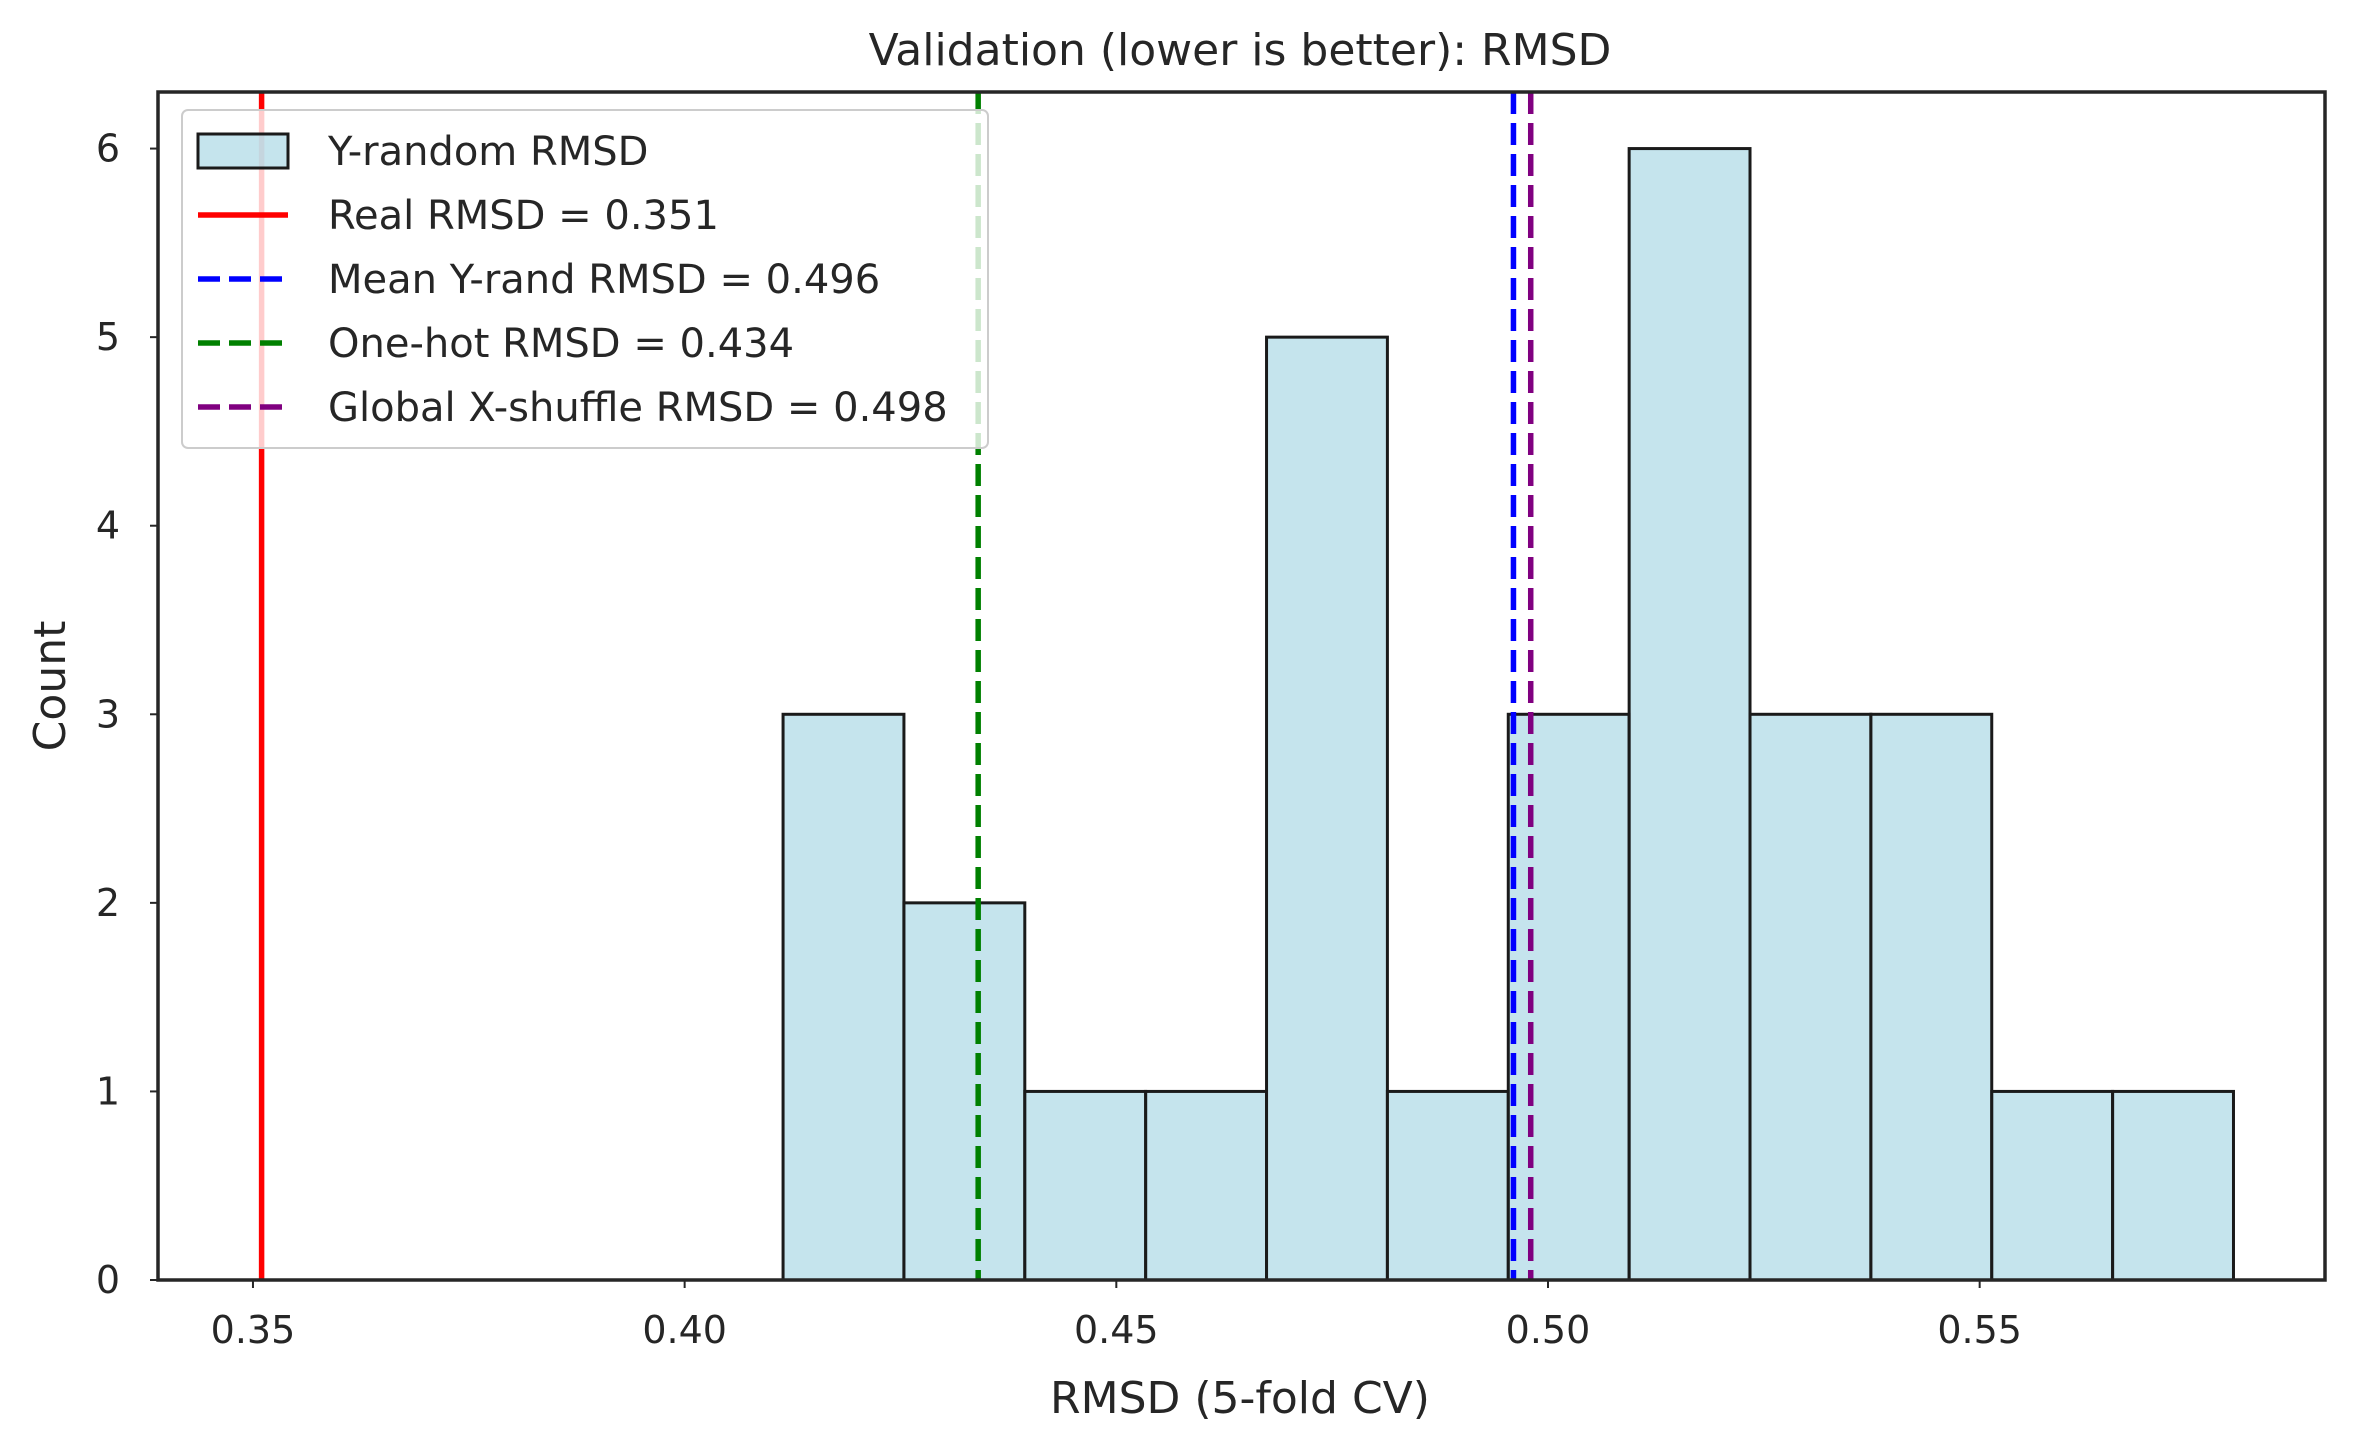 The height and width of the screenshot is (1454, 2353). What do you see at coordinates (108, 149) in the screenshot?
I see `y-tick-label: 6` at bounding box center [108, 149].